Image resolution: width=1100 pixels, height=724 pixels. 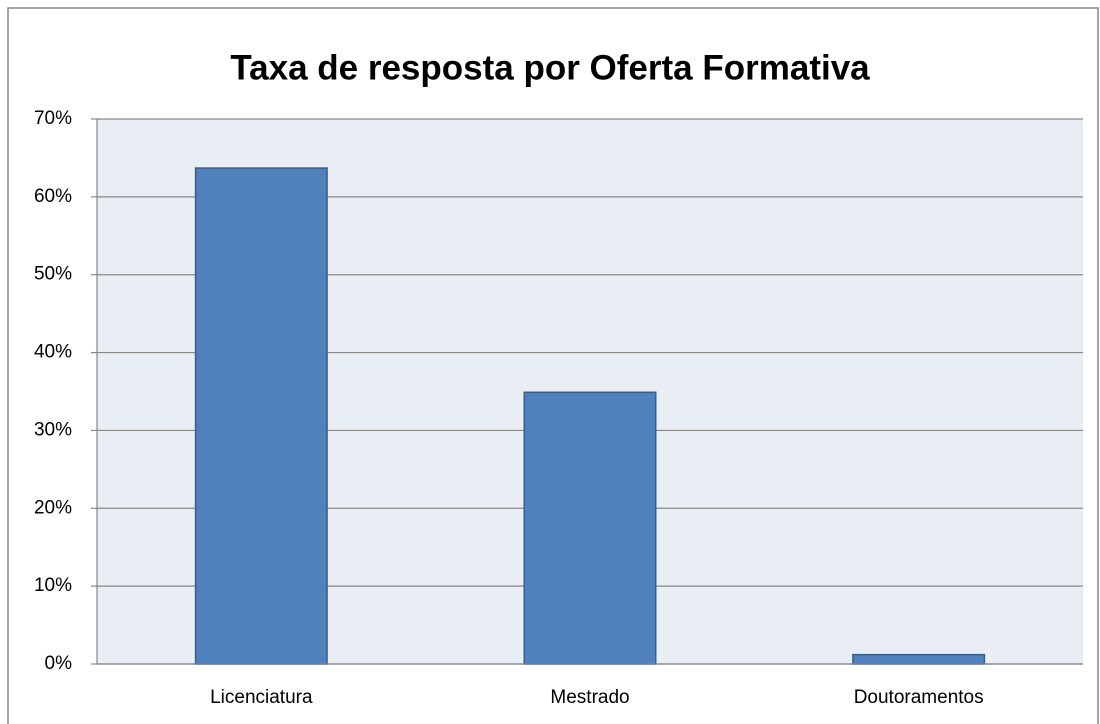 What do you see at coordinates (589, 697) in the screenshot?
I see `x-tick-label: Mestrado` at bounding box center [589, 697].